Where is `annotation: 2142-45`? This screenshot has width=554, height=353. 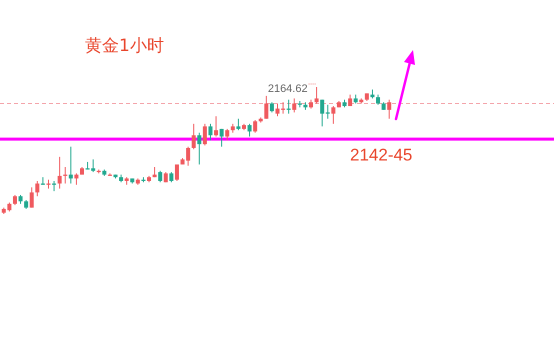
annotation: 2142-45 is located at coordinates (381, 154).